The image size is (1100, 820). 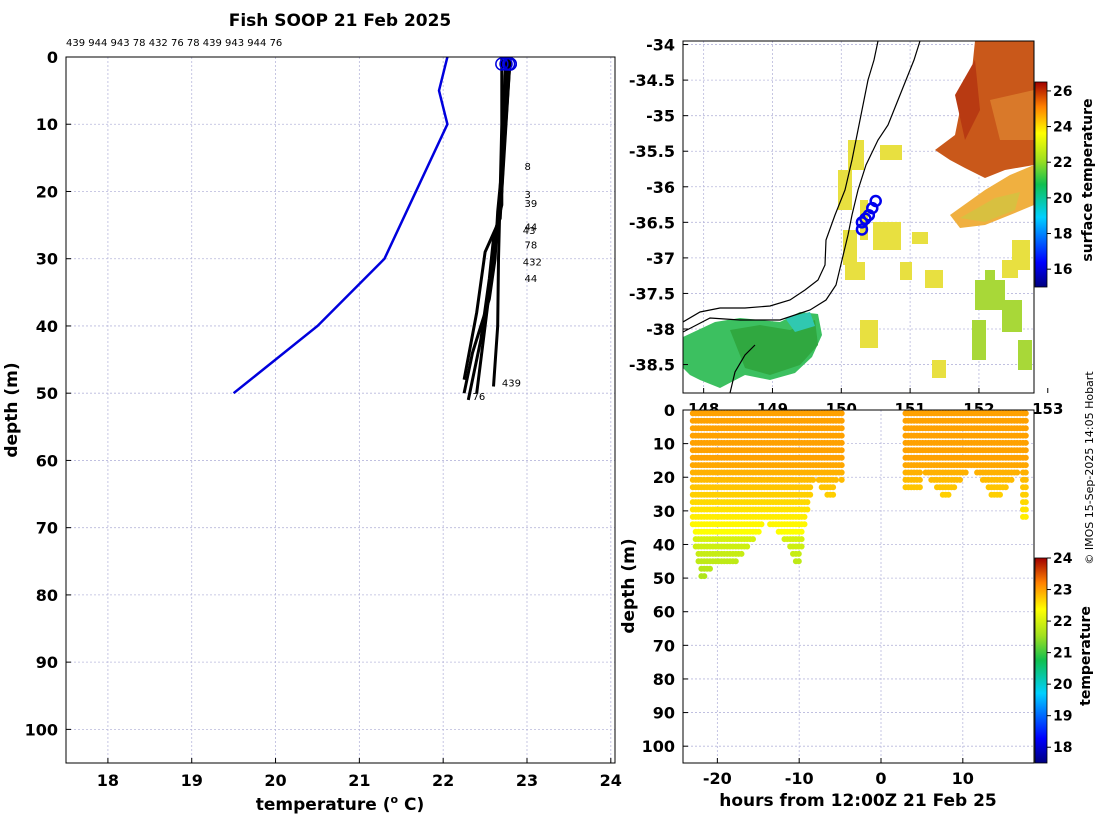 I want to click on sst-hot-edge, so click(x=967, y=100).